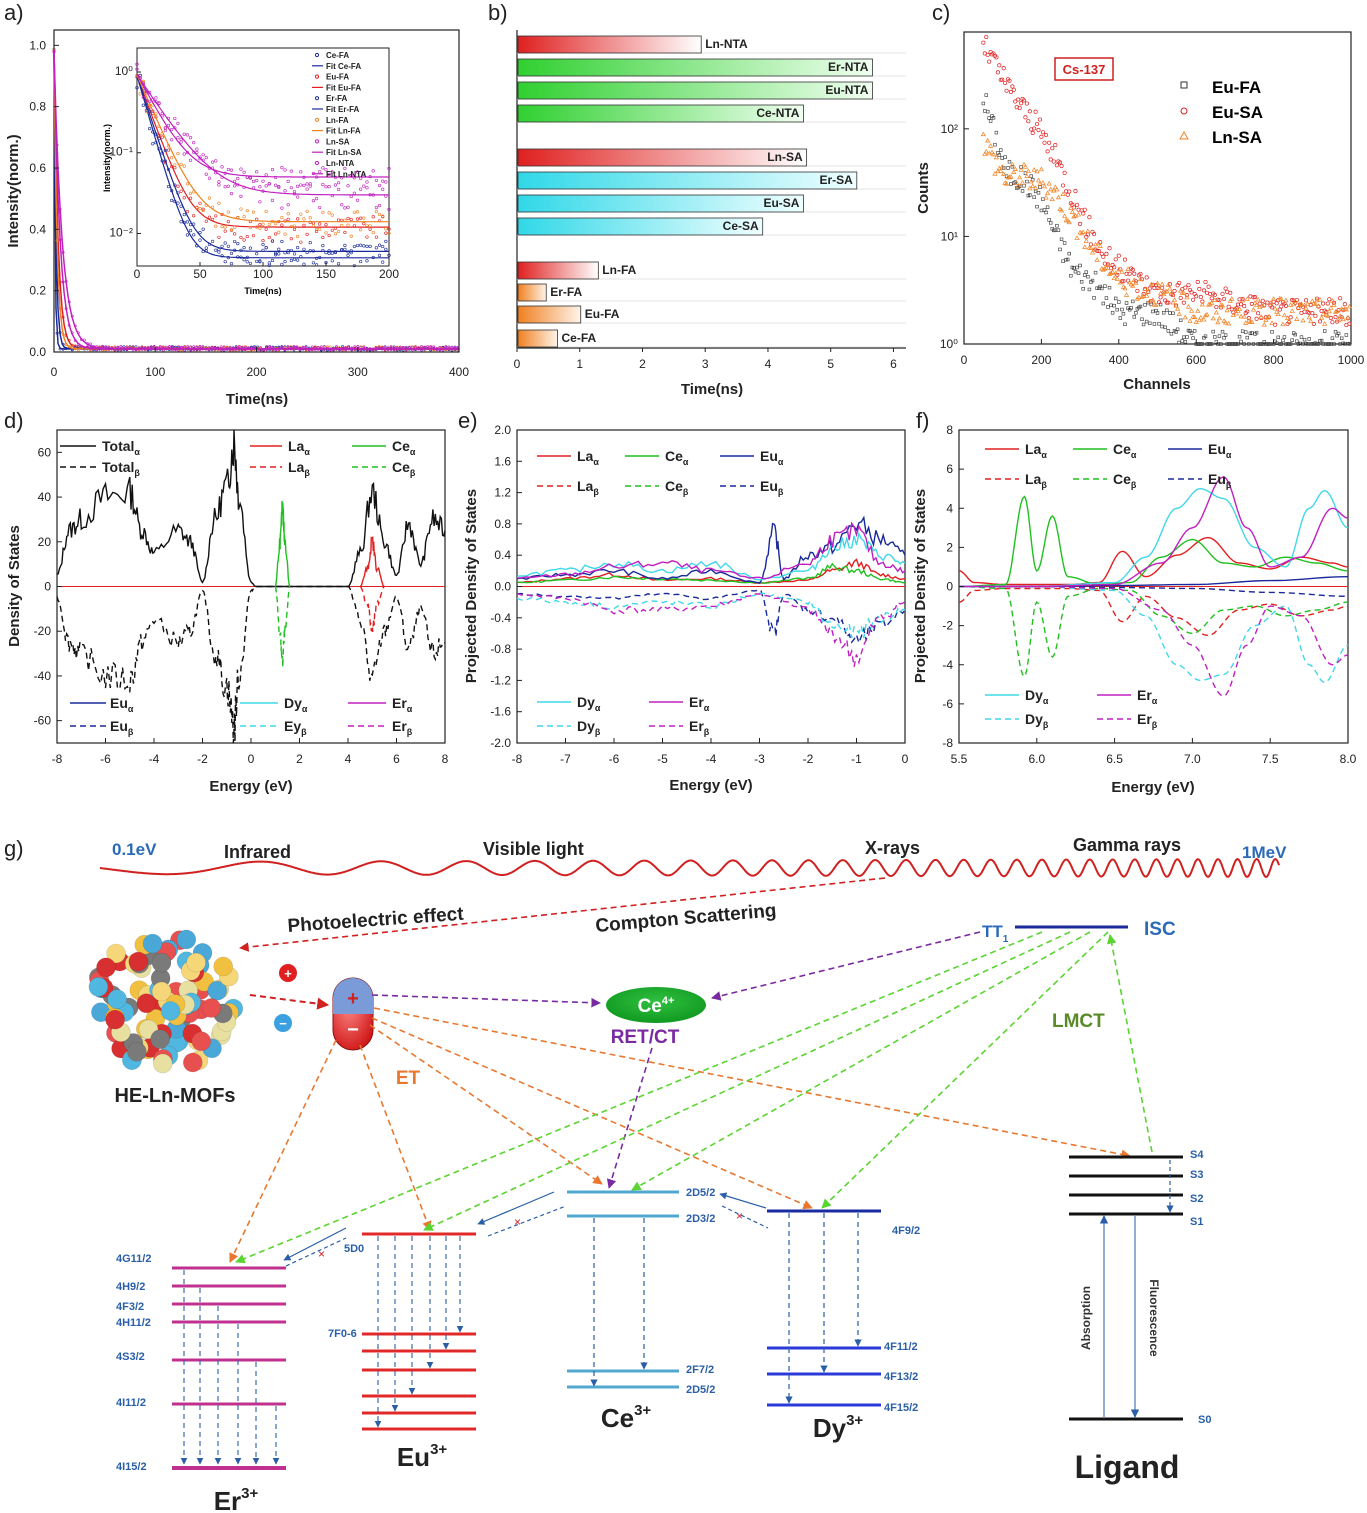  I want to click on dCurves-xtick-label: -8, so click(57, 759).